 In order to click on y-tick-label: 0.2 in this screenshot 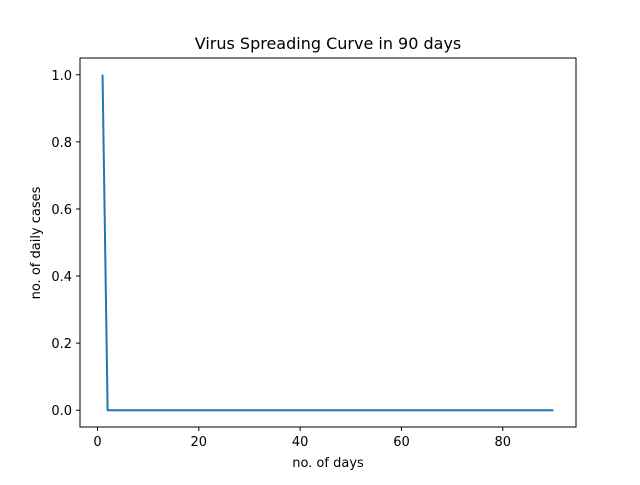, I will do `click(61, 344)`.